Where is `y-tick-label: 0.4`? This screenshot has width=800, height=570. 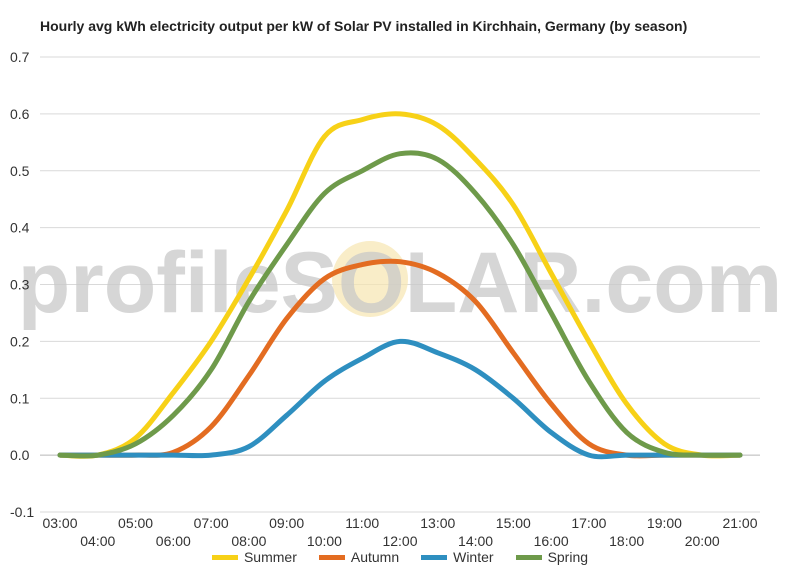
y-tick-label: 0.4 is located at coordinates (20, 228).